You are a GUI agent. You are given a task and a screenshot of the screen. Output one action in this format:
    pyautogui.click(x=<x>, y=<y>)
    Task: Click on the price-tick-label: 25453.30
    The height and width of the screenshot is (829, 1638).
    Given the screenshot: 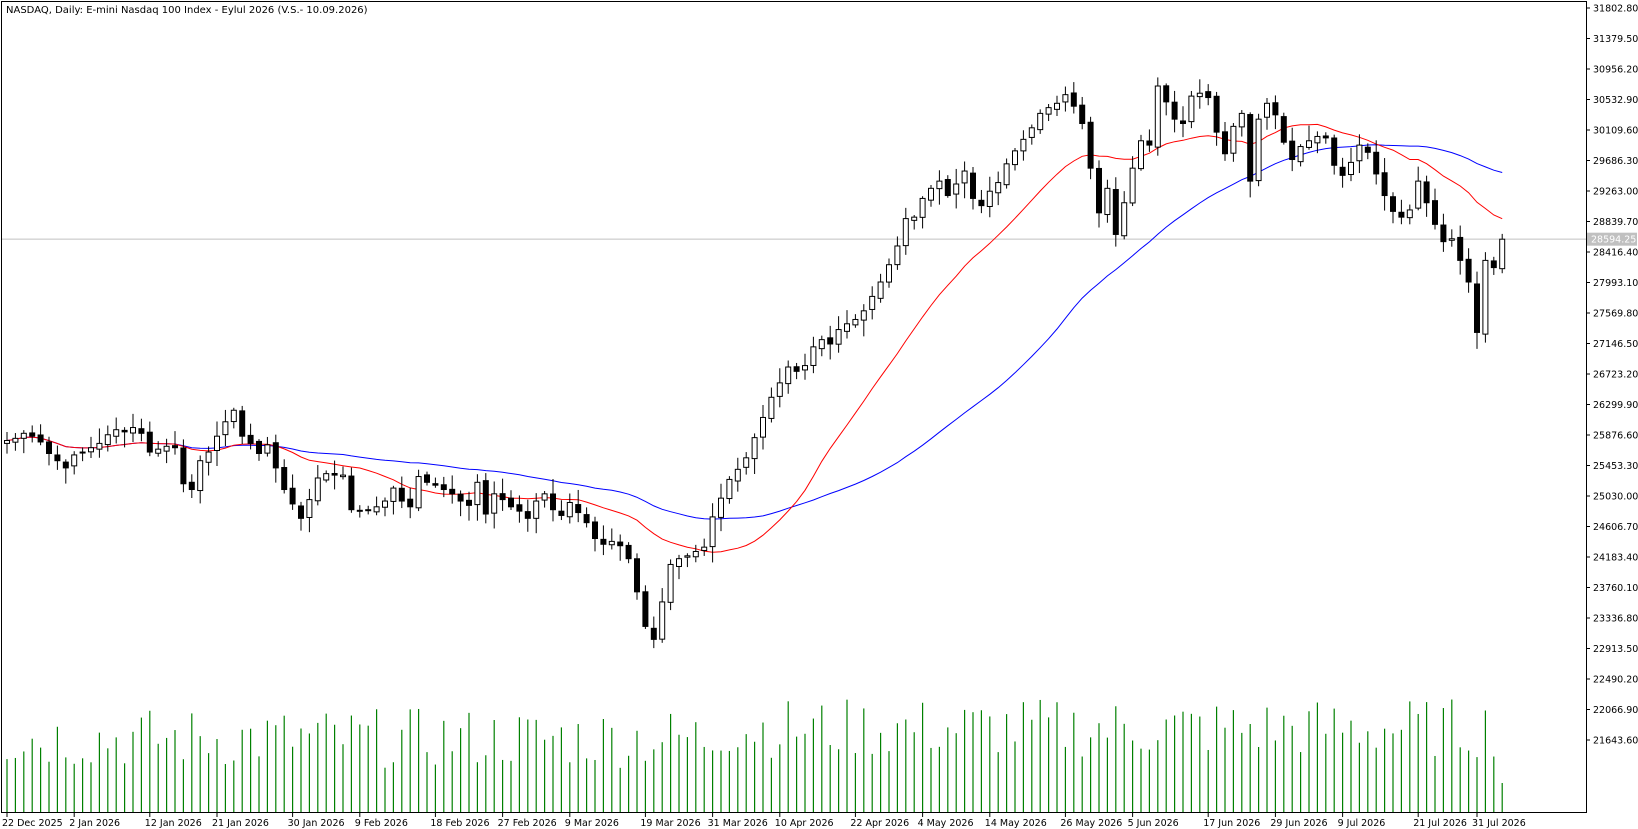 What is the action you would take?
    pyautogui.click(x=1615, y=466)
    